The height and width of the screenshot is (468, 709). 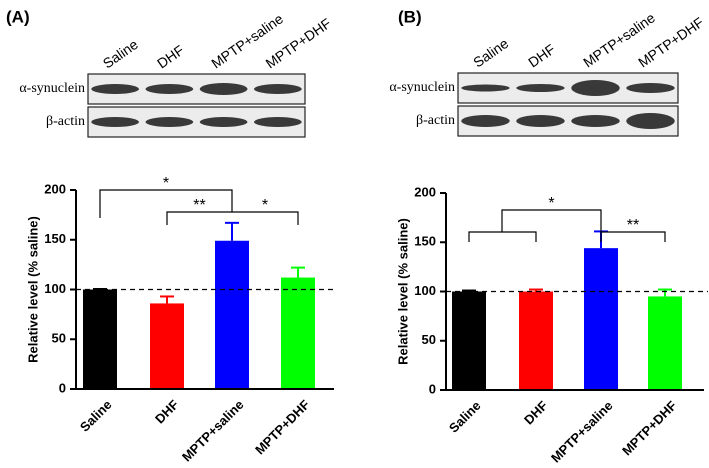 What do you see at coordinates (18, 16) in the screenshot?
I see `panel-label: (A)` at bounding box center [18, 16].